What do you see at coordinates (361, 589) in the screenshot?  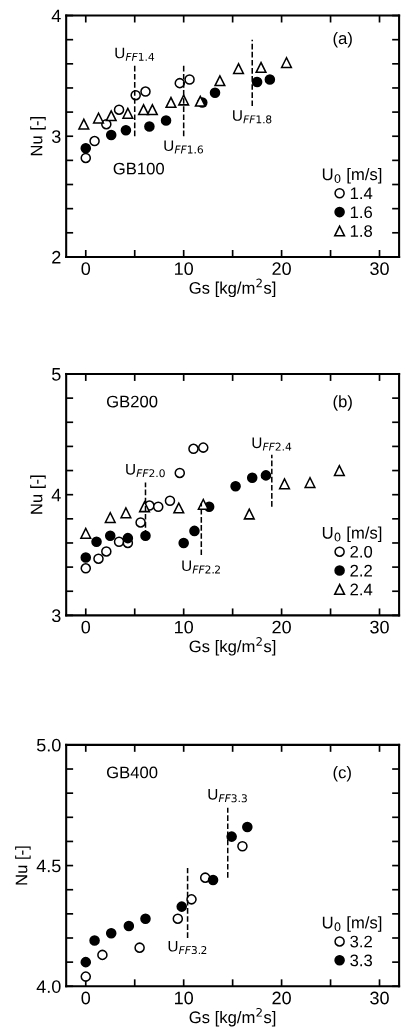 I see `legend-label: 2.4` at bounding box center [361, 589].